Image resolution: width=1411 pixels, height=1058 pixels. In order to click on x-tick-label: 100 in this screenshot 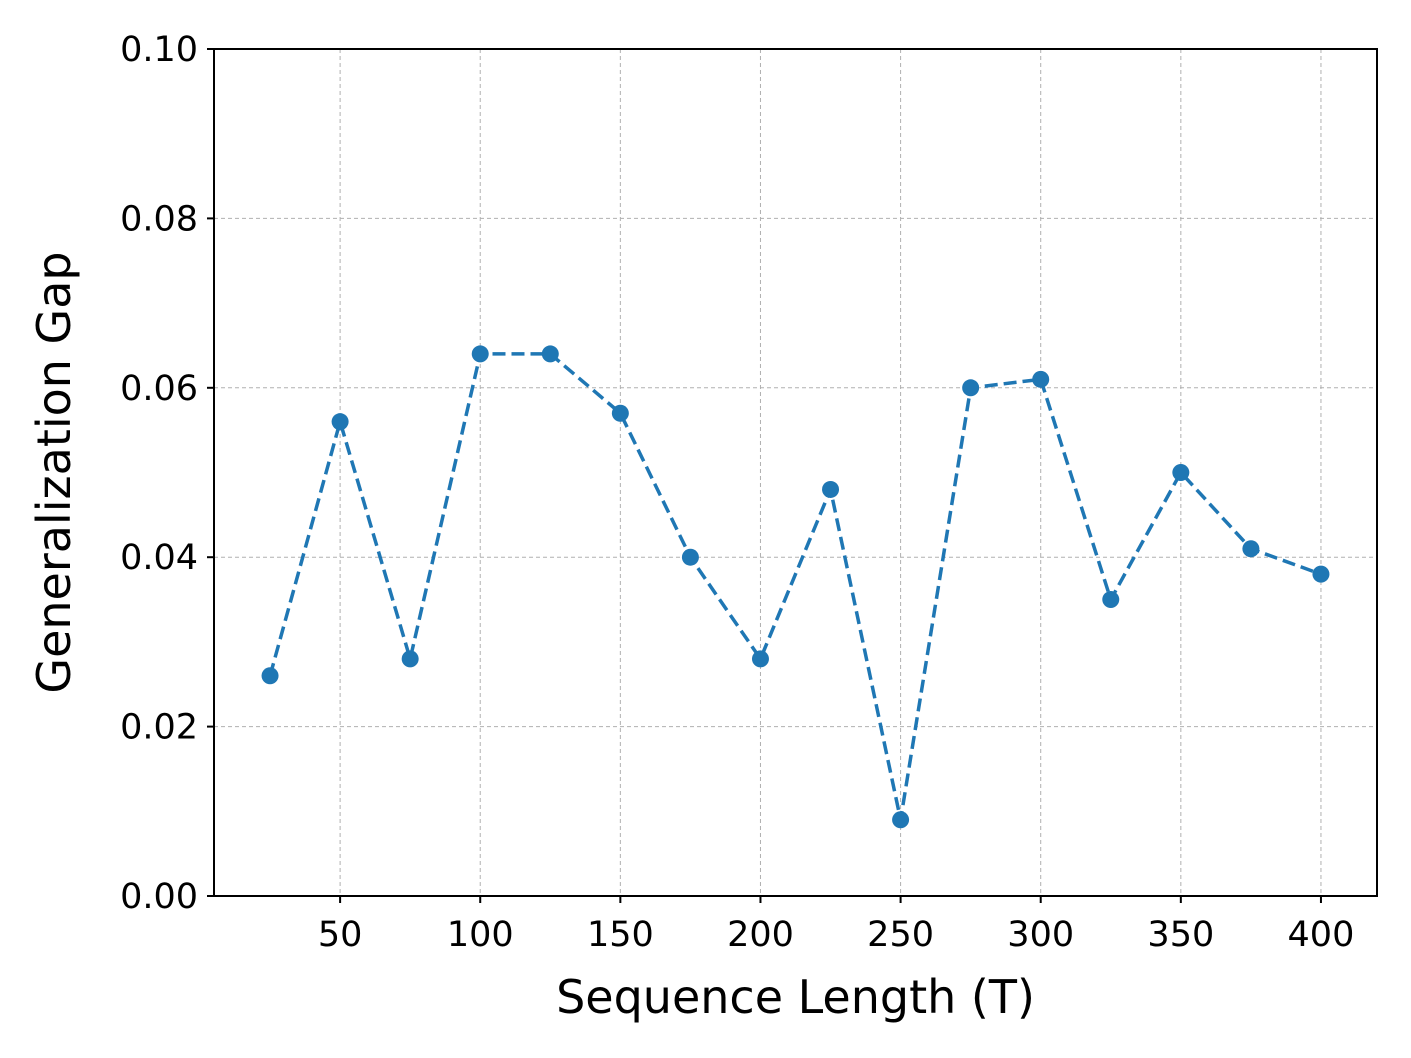, I will do `click(480, 935)`.